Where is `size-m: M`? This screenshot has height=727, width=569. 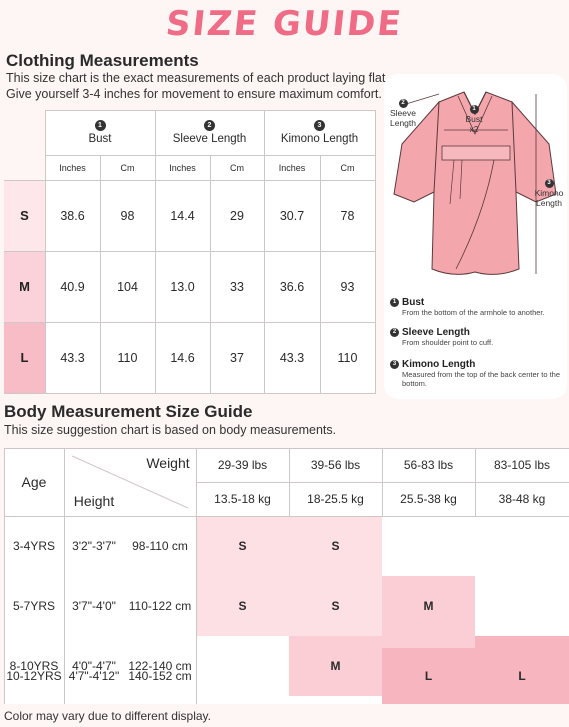
size-m: M is located at coordinates (24, 286).